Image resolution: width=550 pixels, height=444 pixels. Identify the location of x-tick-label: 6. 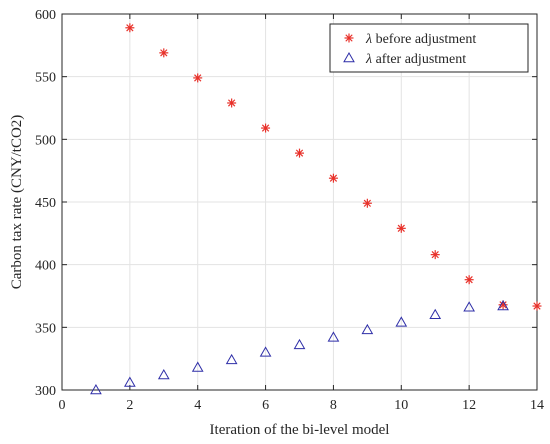
(265, 405).